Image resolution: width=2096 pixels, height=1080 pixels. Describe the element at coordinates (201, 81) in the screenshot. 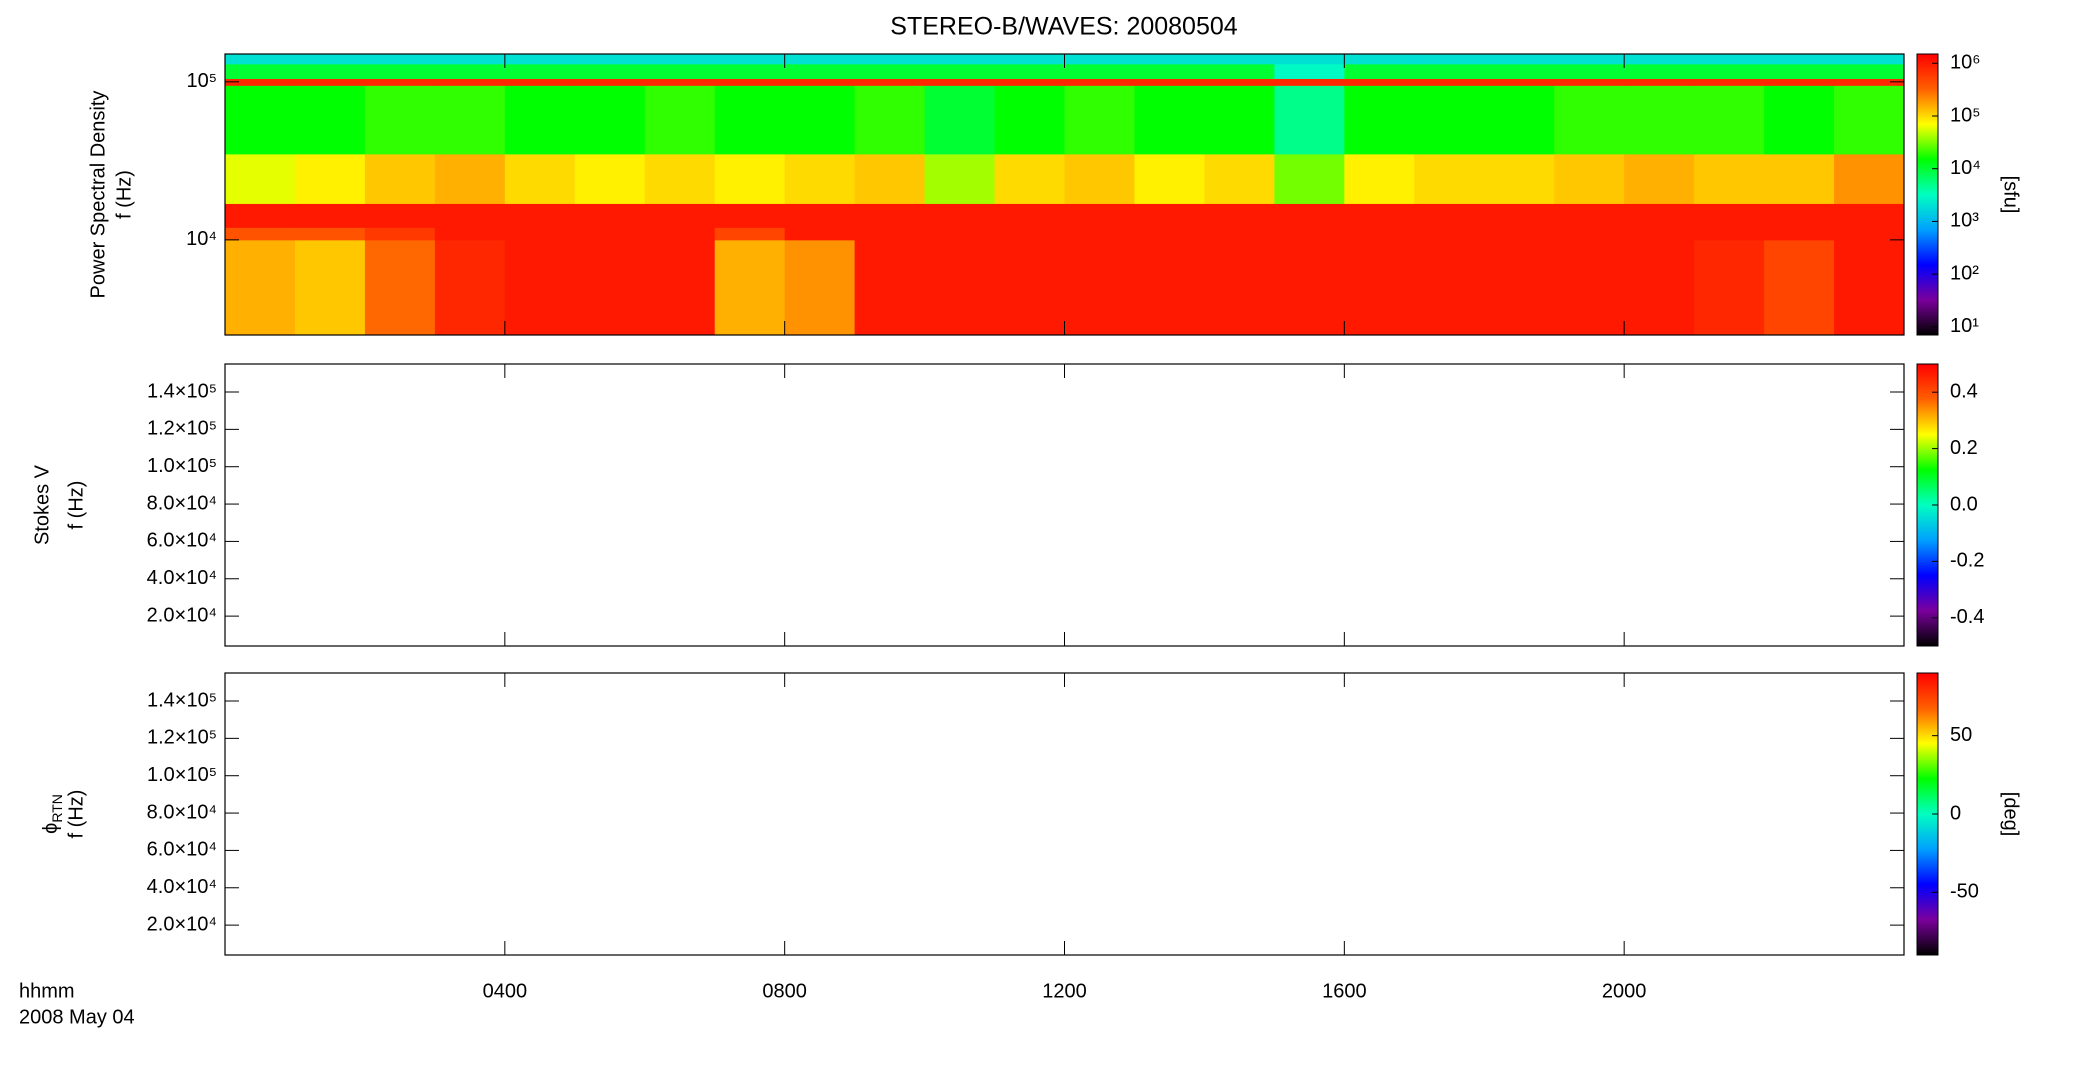

I see `y-tick-label: 10⁵` at that location.